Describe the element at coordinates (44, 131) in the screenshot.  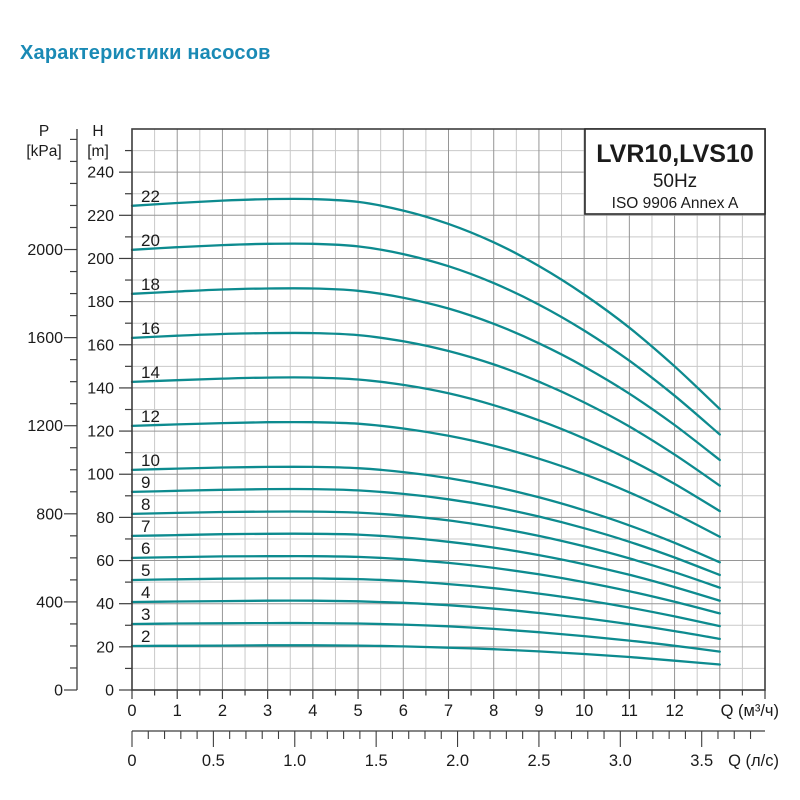
I see `pressure-axis-name: P` at that location.